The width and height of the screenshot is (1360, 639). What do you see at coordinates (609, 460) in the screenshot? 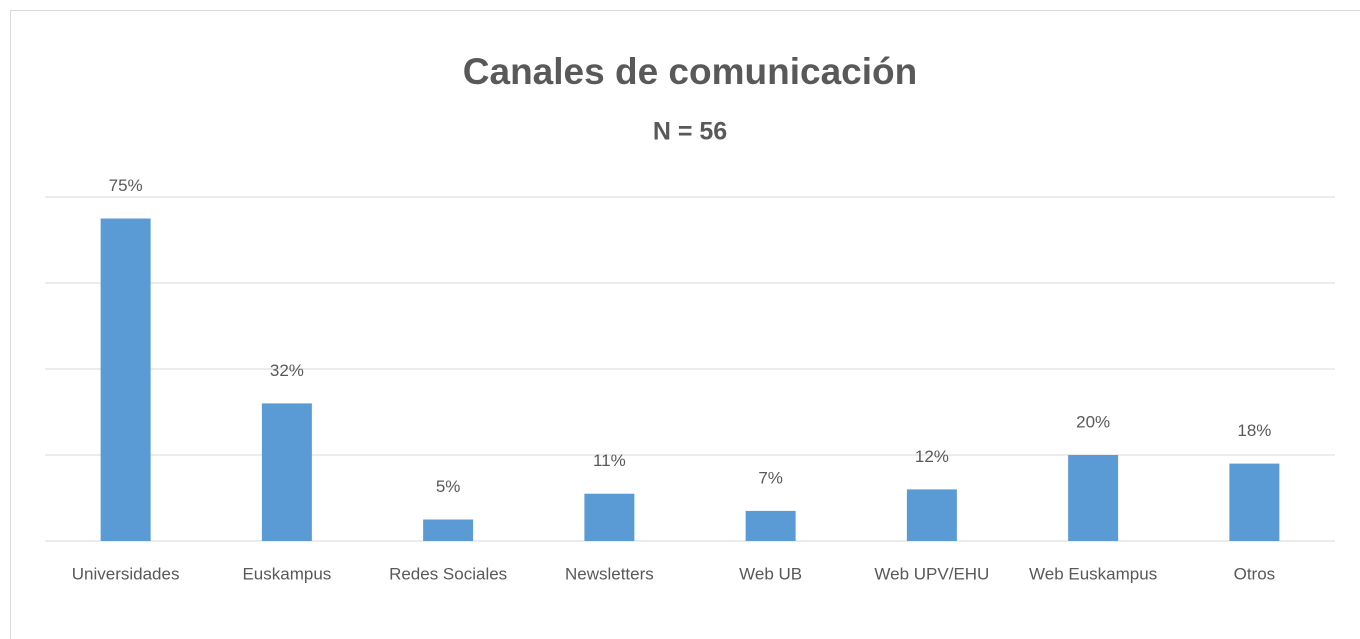
I see `data-label: 11%` at bounding box center [609, 460].